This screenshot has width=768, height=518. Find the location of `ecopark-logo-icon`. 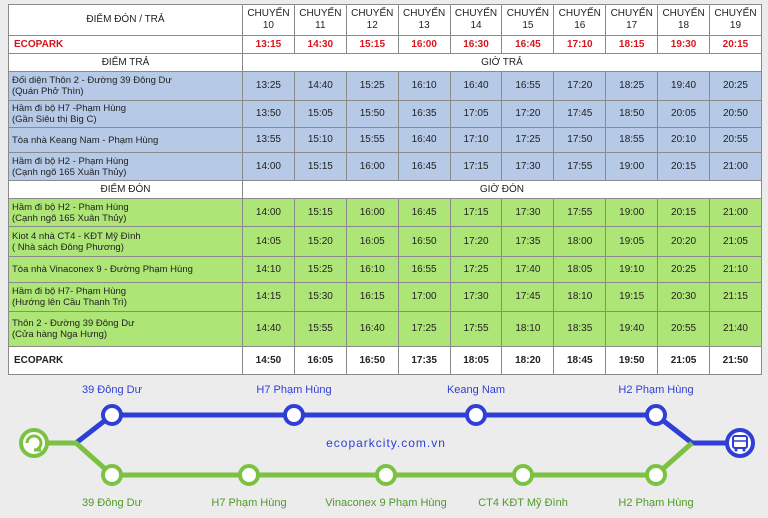

ecopark-logo-icon is located at coordinates (34, 443).